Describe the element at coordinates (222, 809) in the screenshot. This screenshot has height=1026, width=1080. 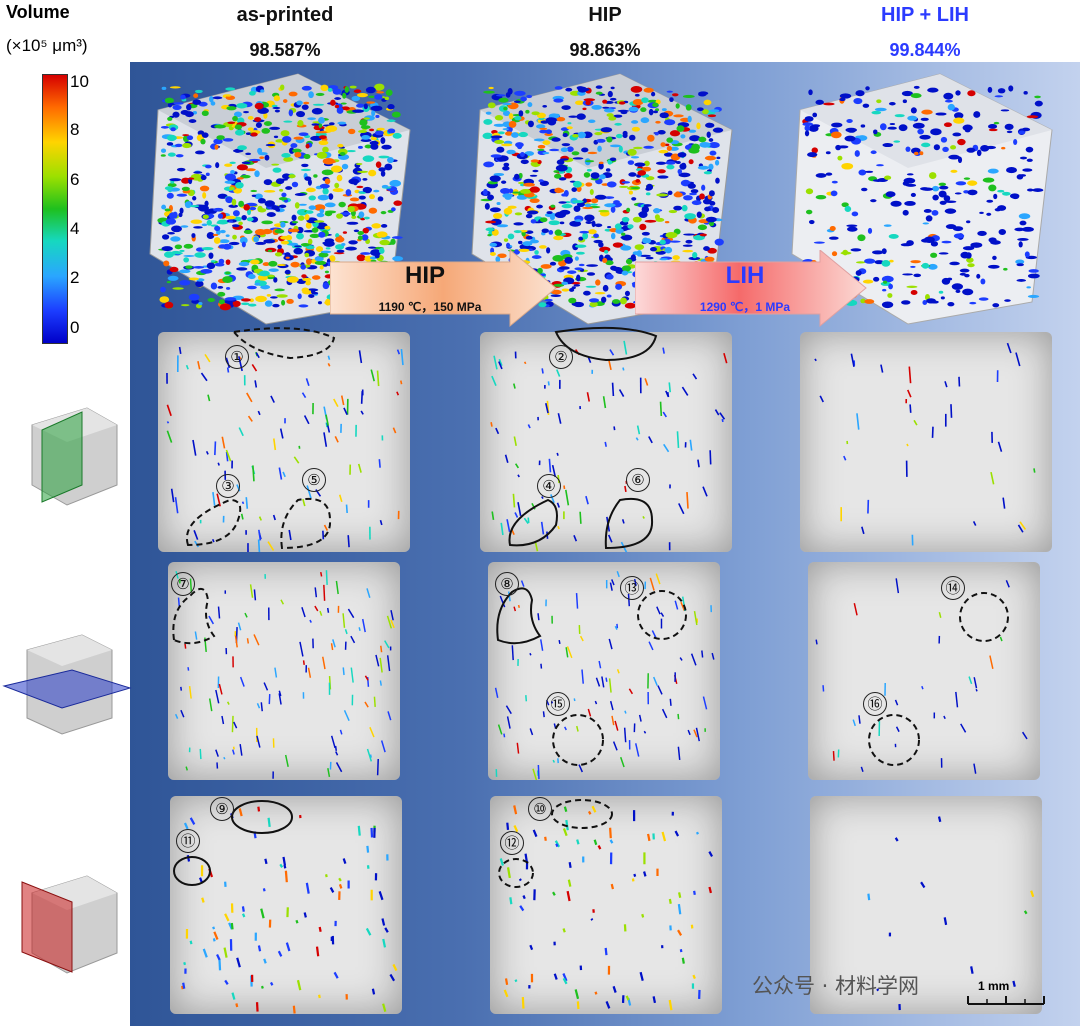
I see `region-label-9: ⑨` at that location.